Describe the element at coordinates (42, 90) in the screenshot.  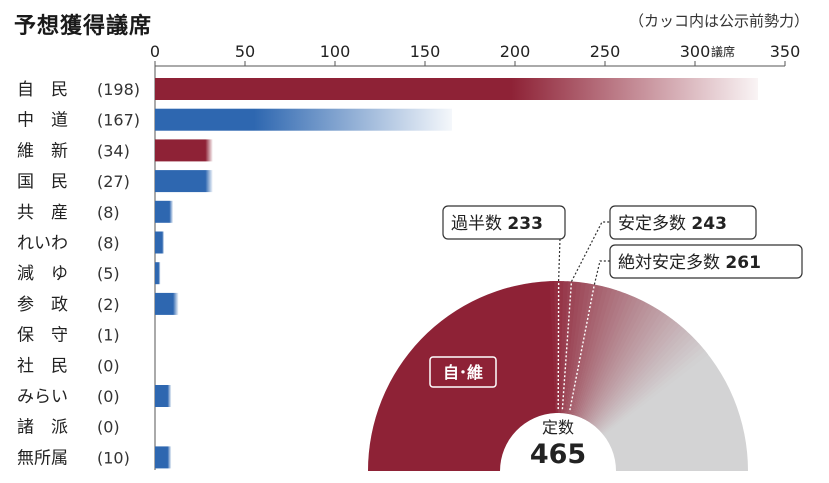
I see `category-label: 自 民` at that location.